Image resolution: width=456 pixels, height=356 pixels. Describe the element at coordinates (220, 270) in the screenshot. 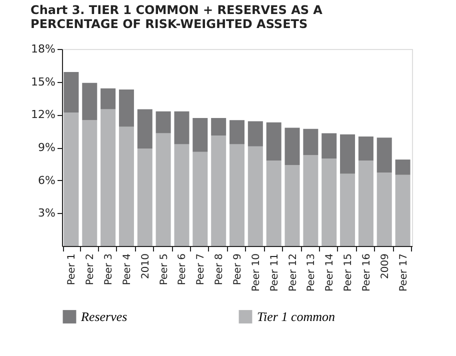

I see `x-tick-label: Peer 8` at that location.